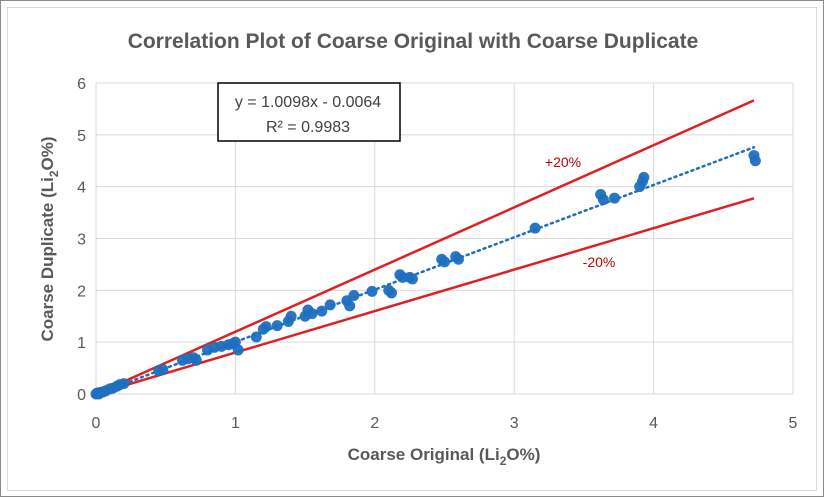 The image size is (824, 498). What do you see at coordinates (308, 102) in the screenshot?
I see `regression-equation: y = 1.0098x - 0.0064` at bounding box center [308, 102].